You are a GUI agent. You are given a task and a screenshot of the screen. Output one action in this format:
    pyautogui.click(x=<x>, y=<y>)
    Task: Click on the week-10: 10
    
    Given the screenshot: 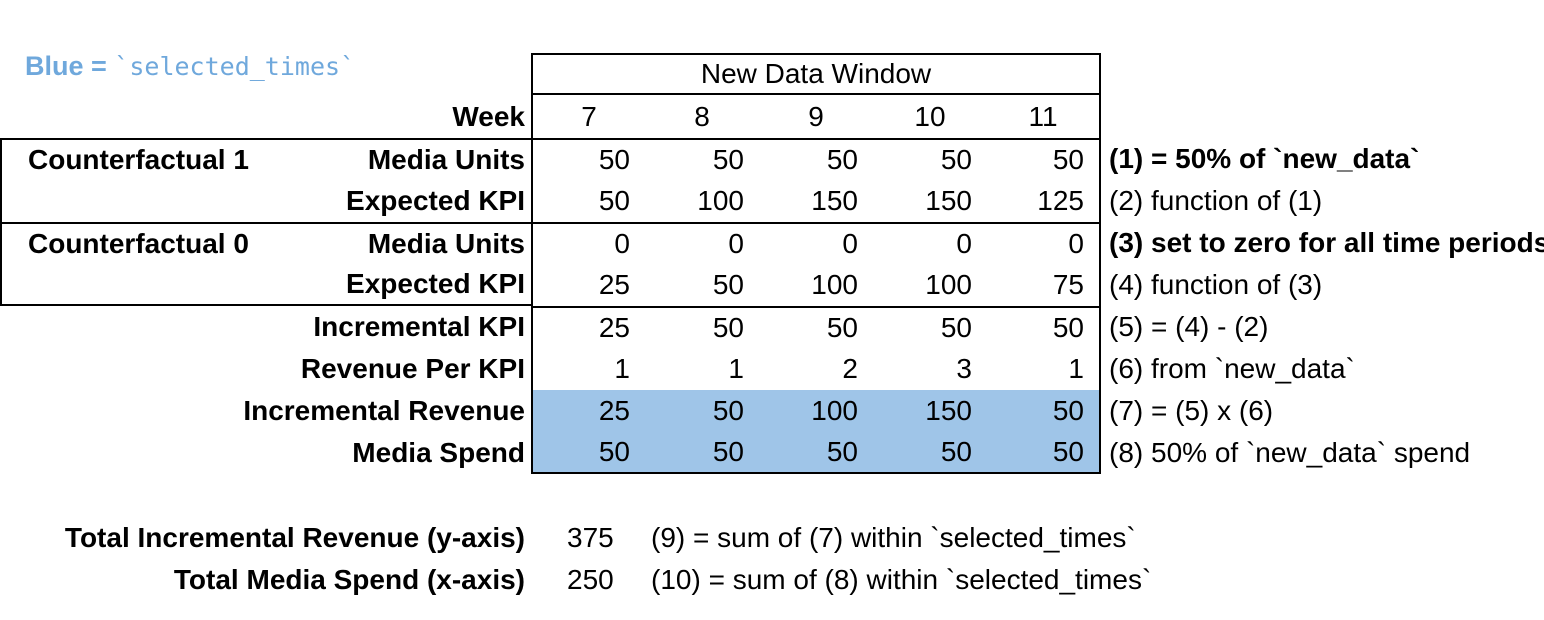 What is the action you would take?
    pyautogui.click(x=930, y=116)
    